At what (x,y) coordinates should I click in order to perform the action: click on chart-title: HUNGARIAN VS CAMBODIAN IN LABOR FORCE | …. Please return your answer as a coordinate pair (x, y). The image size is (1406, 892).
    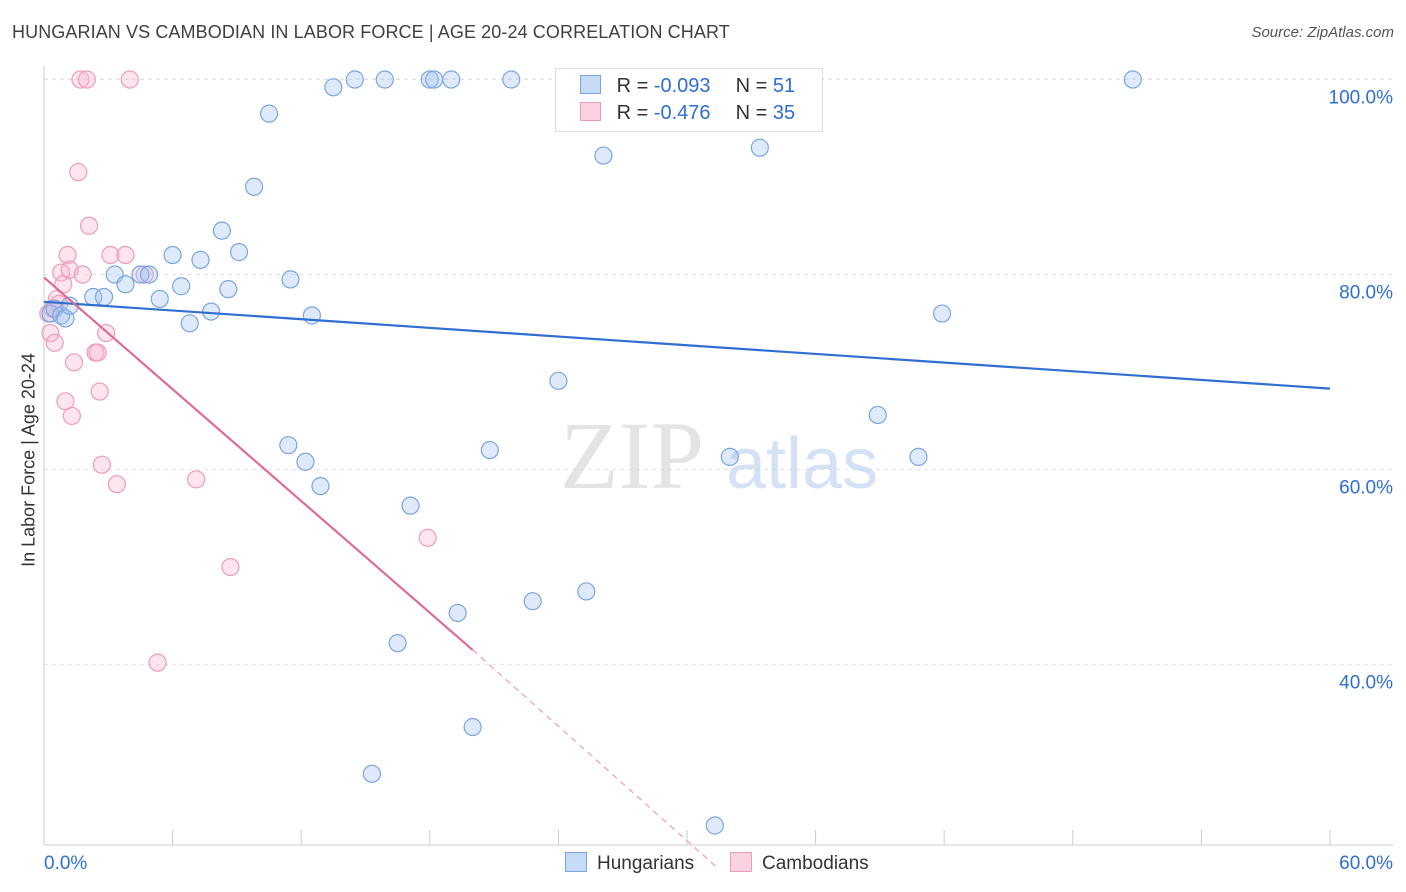
    Looking at the image, I should click on (371, 32).